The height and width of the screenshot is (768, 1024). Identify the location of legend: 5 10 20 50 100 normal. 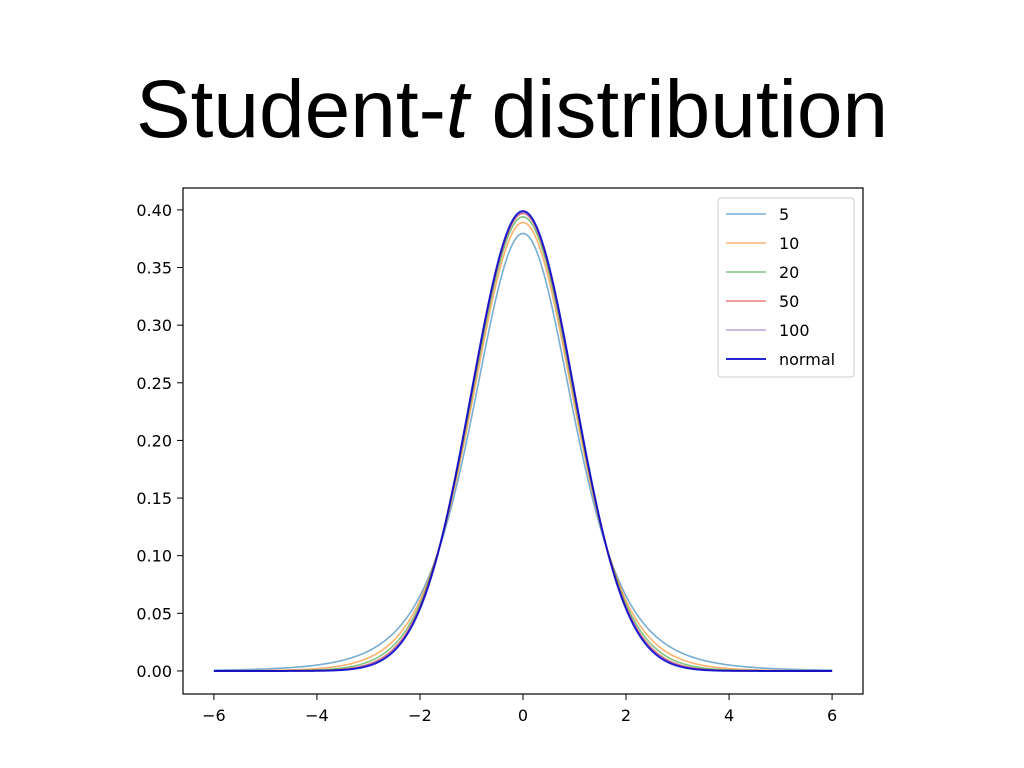
(786, 287).